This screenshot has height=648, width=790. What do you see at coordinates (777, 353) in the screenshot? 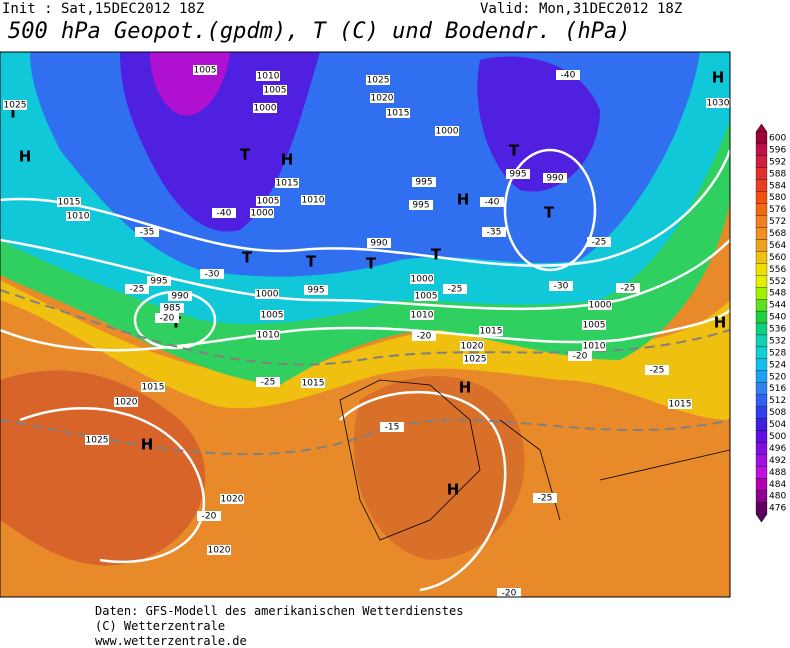
I see `colorbar-label: 528` at bounding box center [777, 353].